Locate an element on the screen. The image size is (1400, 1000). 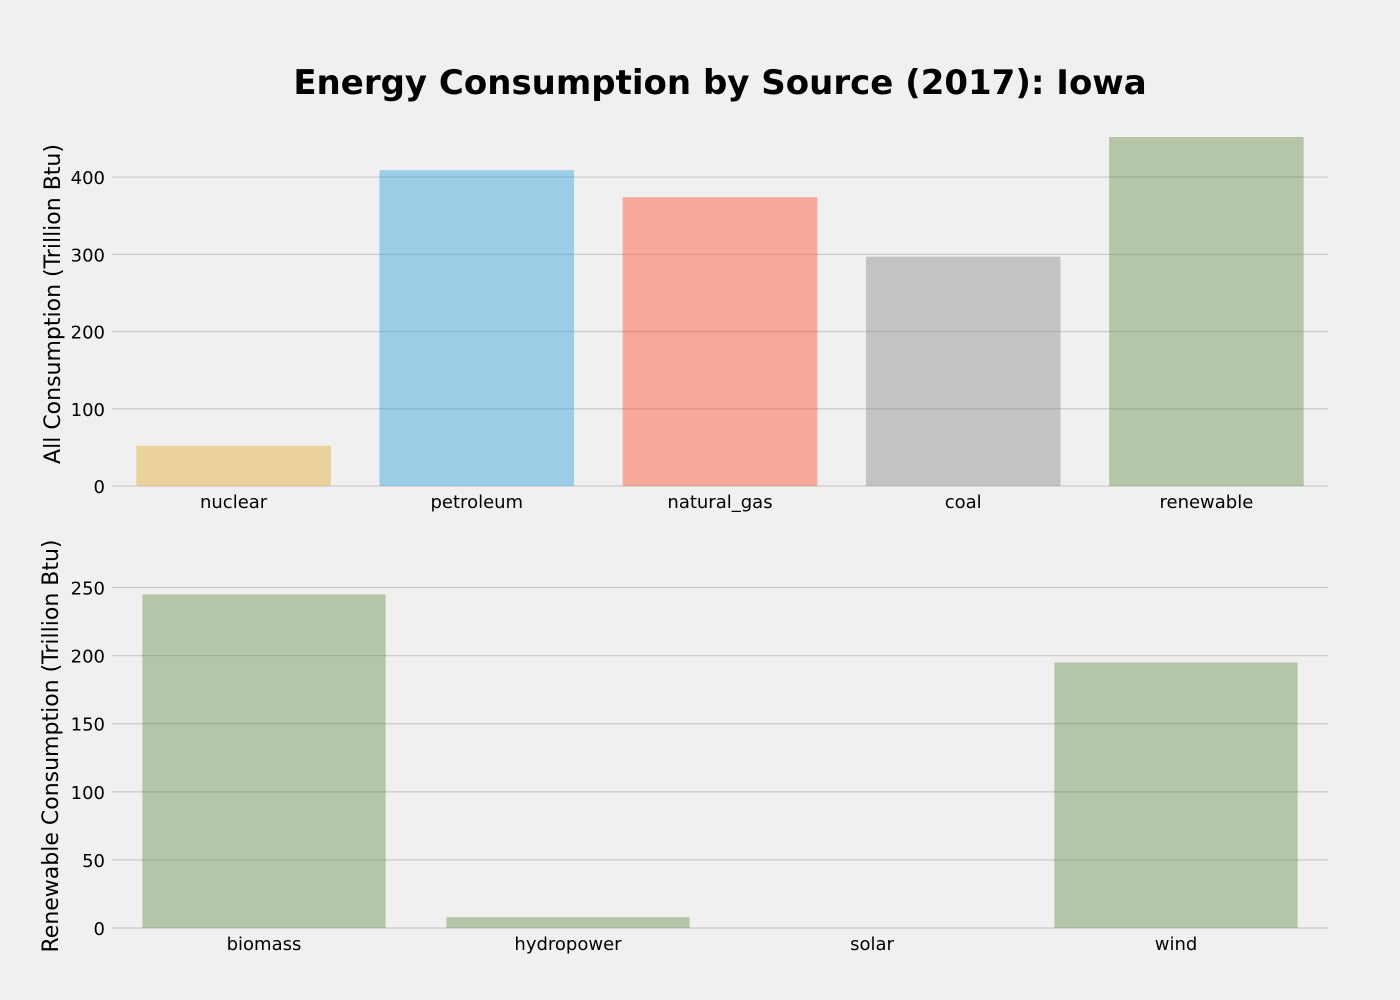
y-ticks-all-consumption: 0 100 200 300 400 is located at coordinates (88, 333).